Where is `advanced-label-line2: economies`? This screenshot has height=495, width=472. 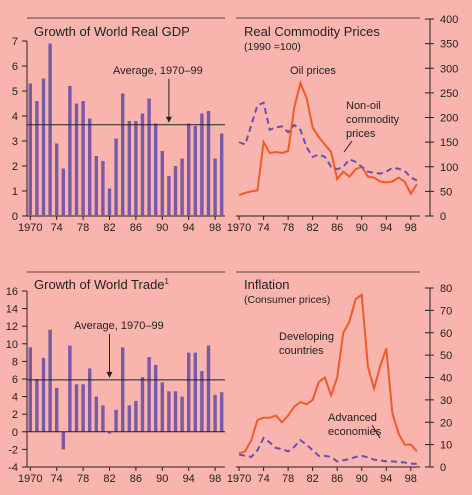 advanced-label-line2: economies is located at coordinates (355, 432).